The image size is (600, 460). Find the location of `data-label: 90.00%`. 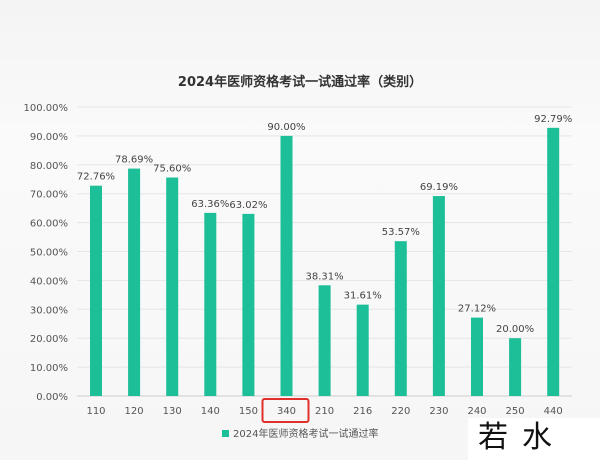

data-label: 90.00% is located at coordinates (286, 127).